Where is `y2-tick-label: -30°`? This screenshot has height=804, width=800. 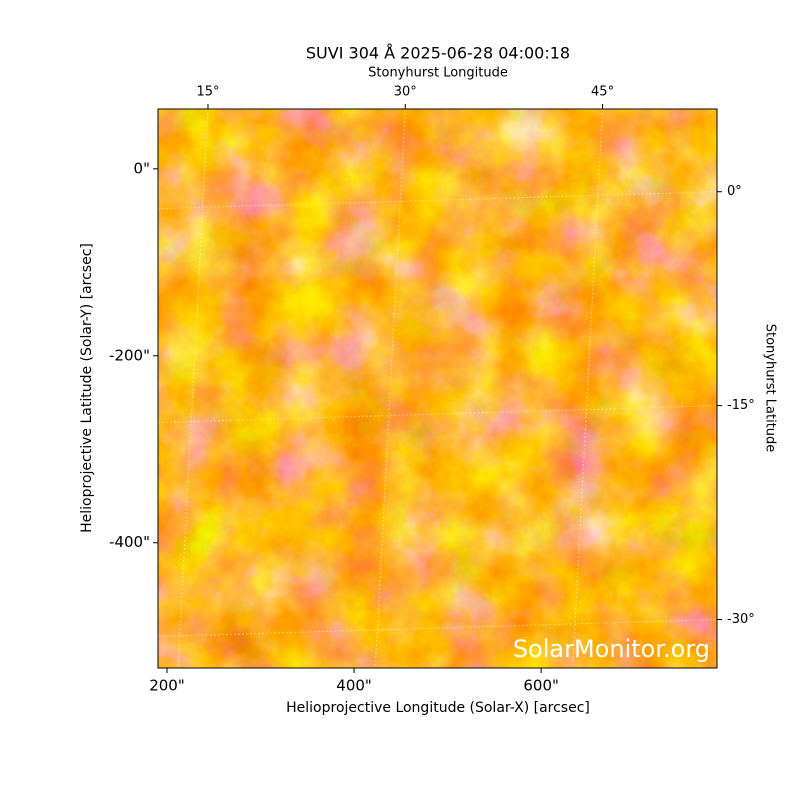 y2-tick-label: -30° is located at coordinates (741, 619).